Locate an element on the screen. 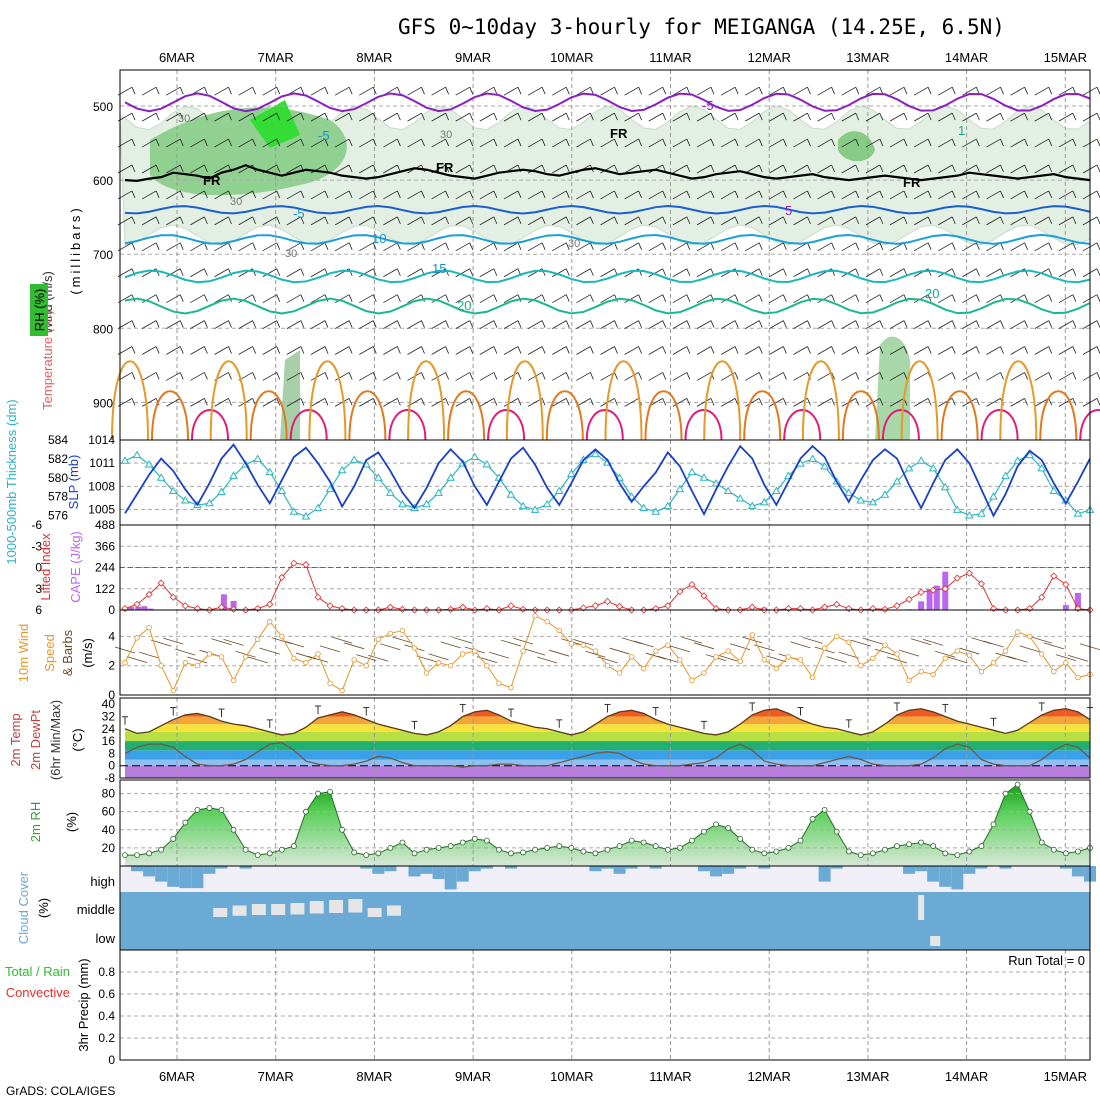 This screenshot has width=1100, height=1100. cape-bar is located at coordinates (936, 597).